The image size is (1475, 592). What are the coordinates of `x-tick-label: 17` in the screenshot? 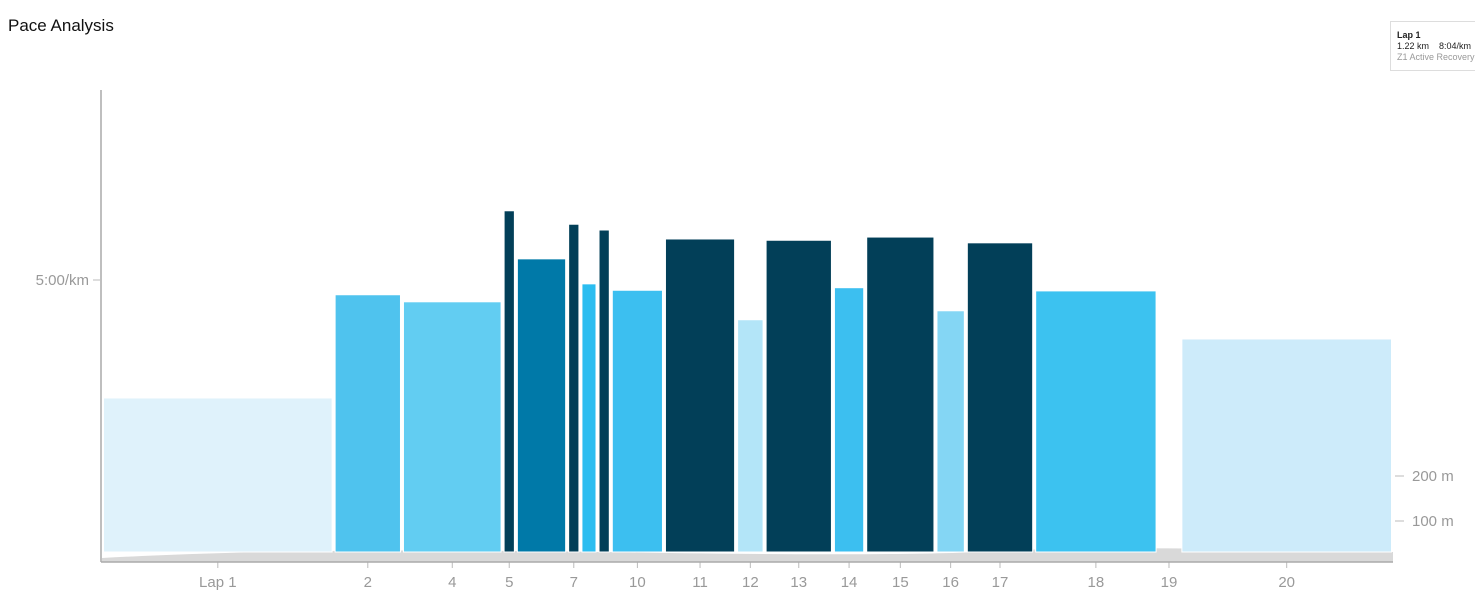 It's located at (1000, 582).